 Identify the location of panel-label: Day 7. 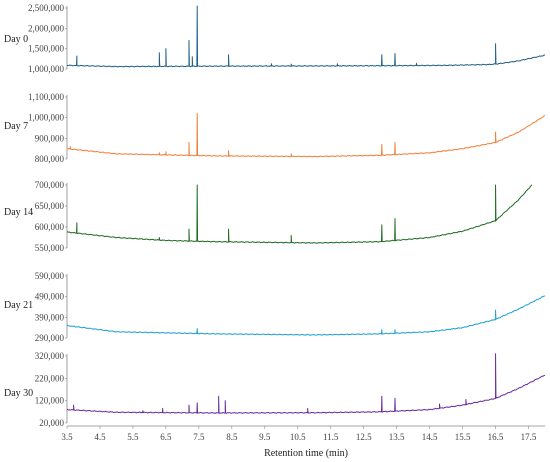
(16, 126).